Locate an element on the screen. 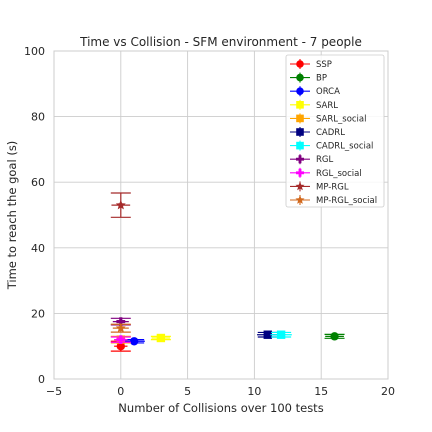 The image size is (432, 432). legend-entry-mp-rgl-social: MP-RGL_social is located at coordinates (333, 200).